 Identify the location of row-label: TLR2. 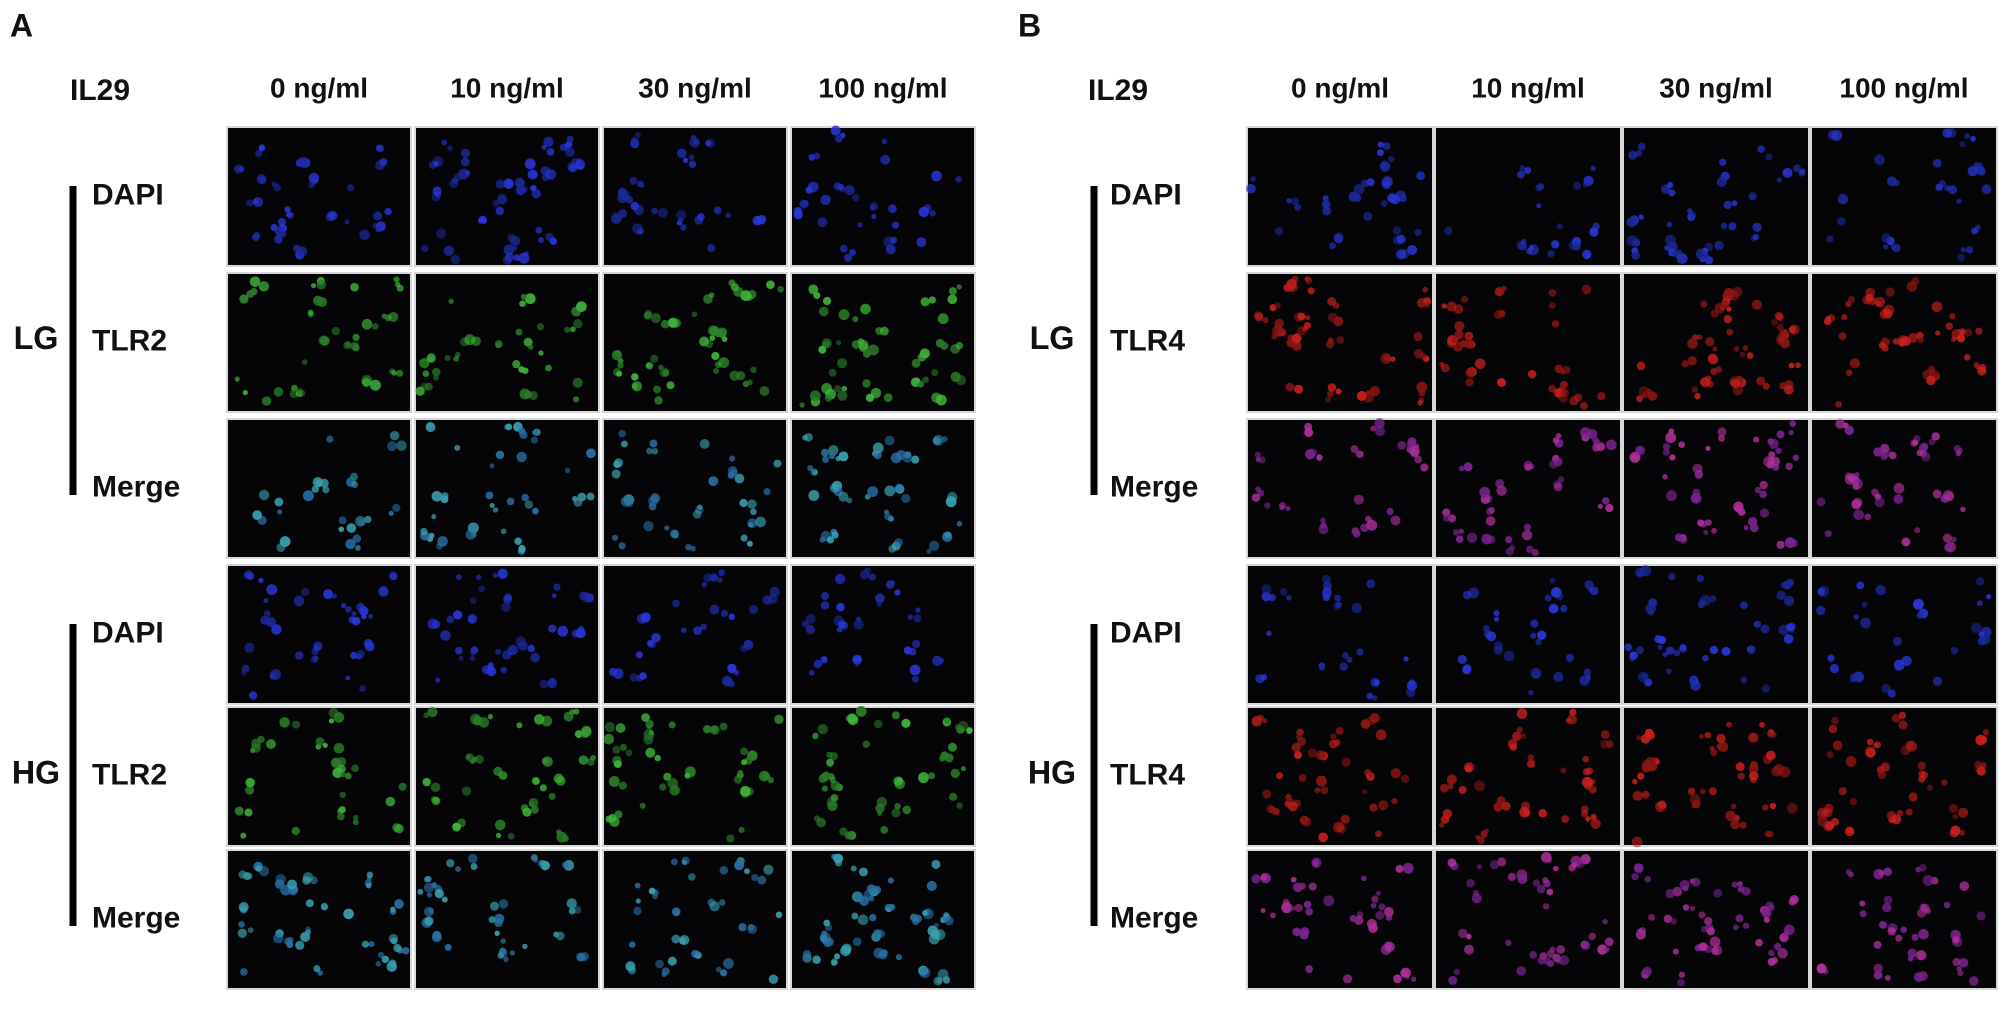
(129, 340).